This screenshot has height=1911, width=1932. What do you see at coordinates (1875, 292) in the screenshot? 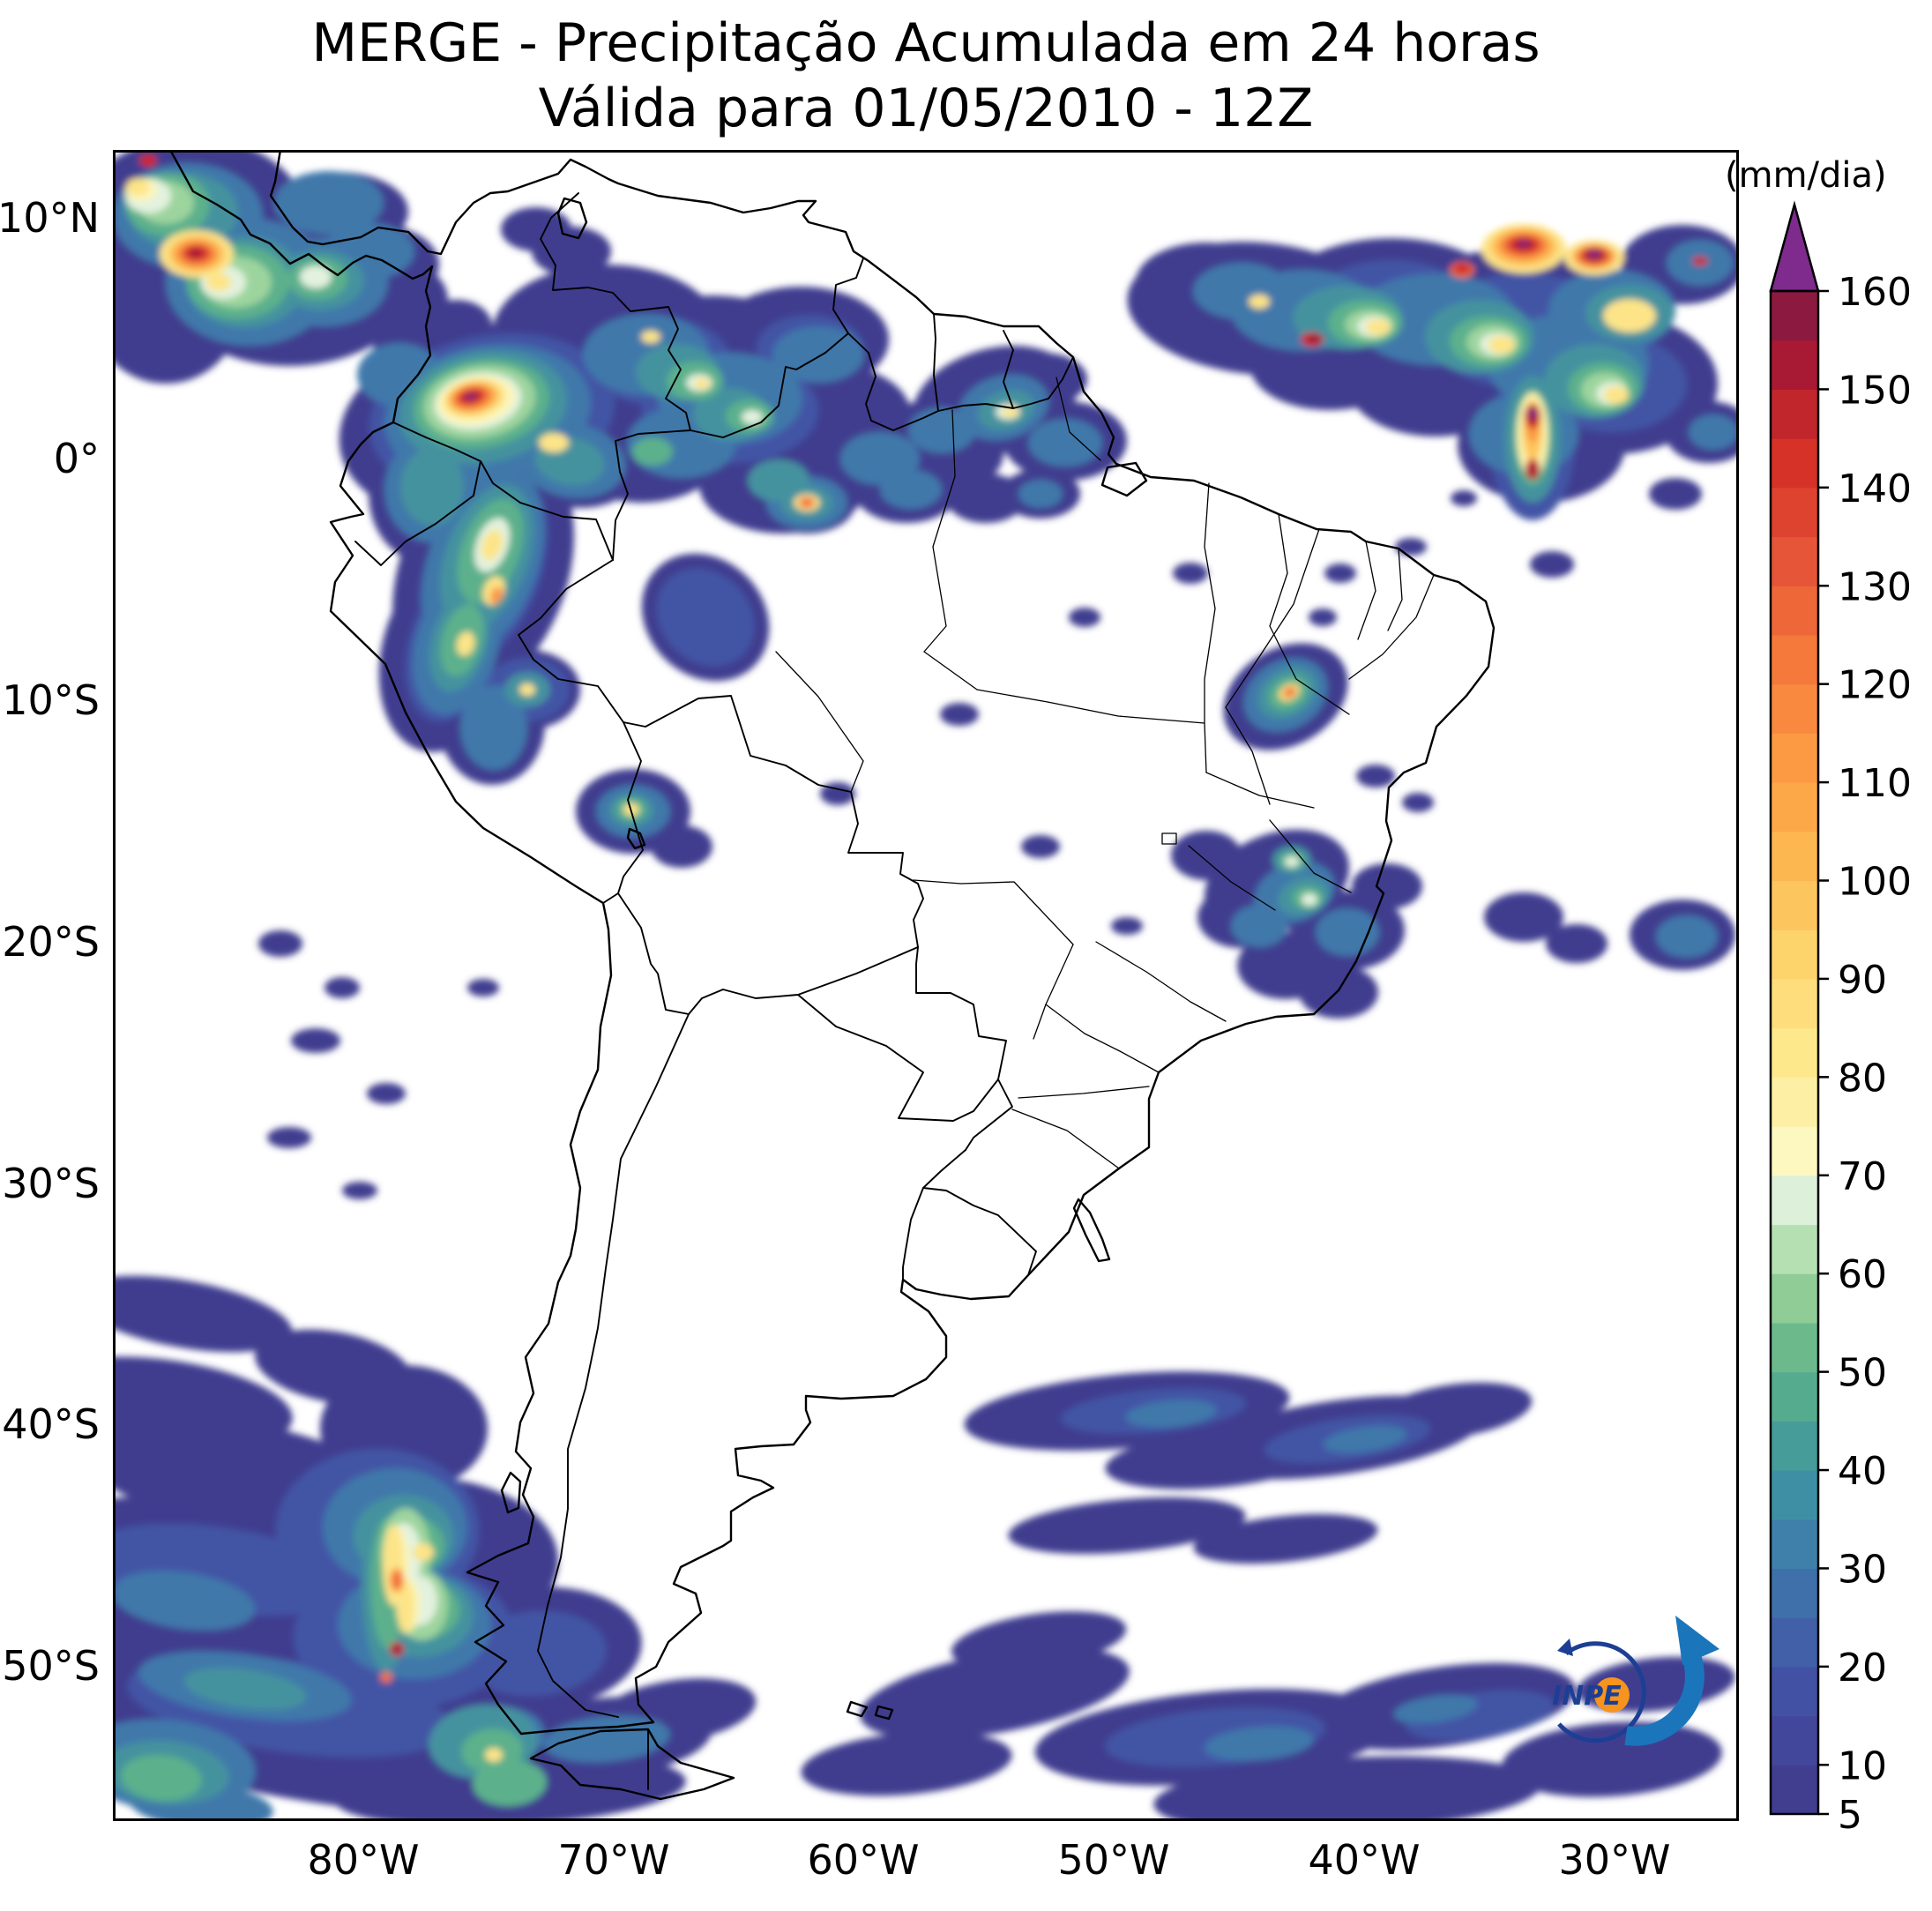
I see `colorbar-tick-label: 160` at bounding box center [1875, 292].